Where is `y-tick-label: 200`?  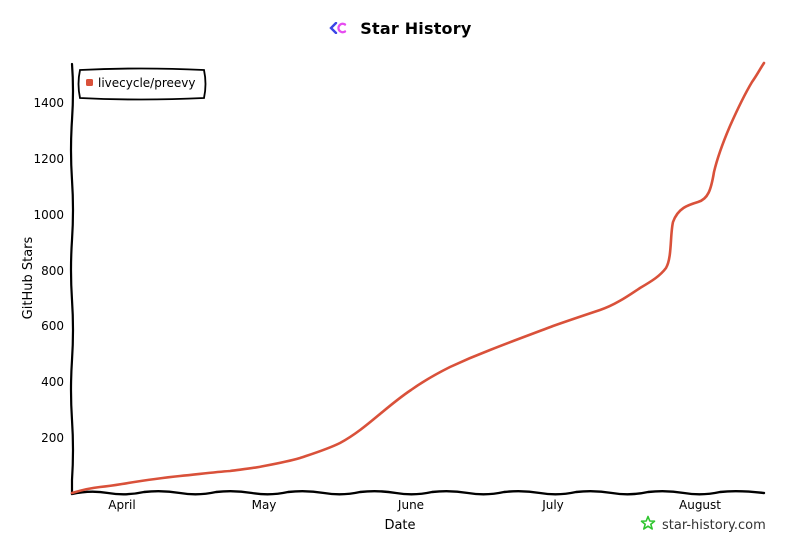
y-tick-label: 200 is located at coordinates (52, 438).